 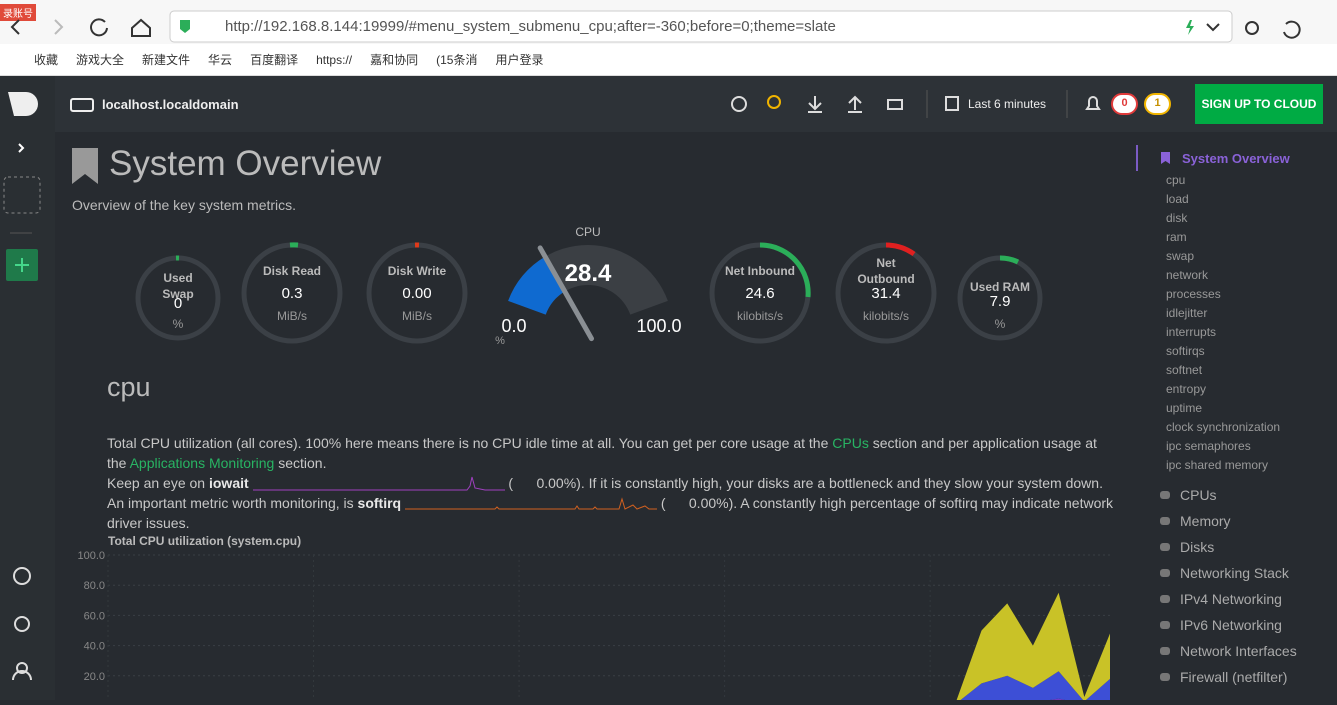 What do you see at coordinates (1176, 237) in the screenshot?
I see `menu-subitem: ram` at bounding box center [1176, 237].